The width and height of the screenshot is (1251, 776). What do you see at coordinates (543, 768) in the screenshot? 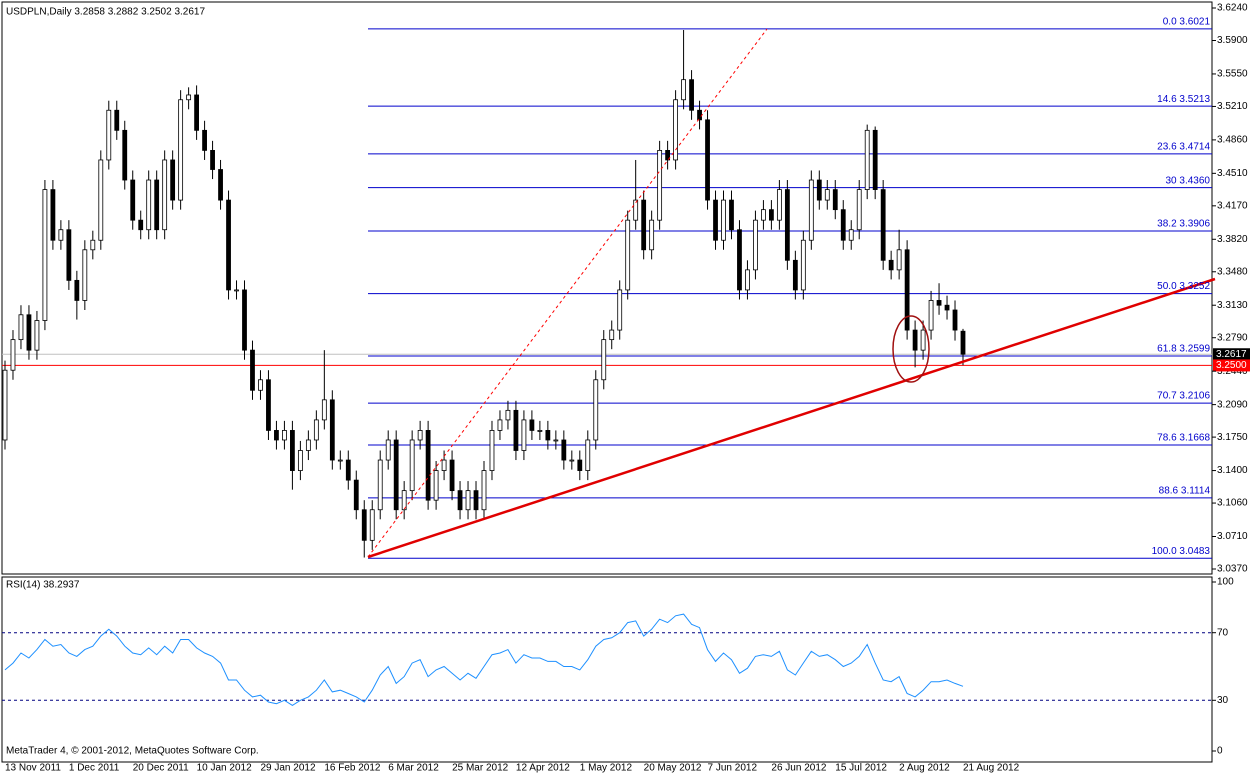
I see `x-tick-label: 12 Apr 2012` at bounding box center [543, 768].